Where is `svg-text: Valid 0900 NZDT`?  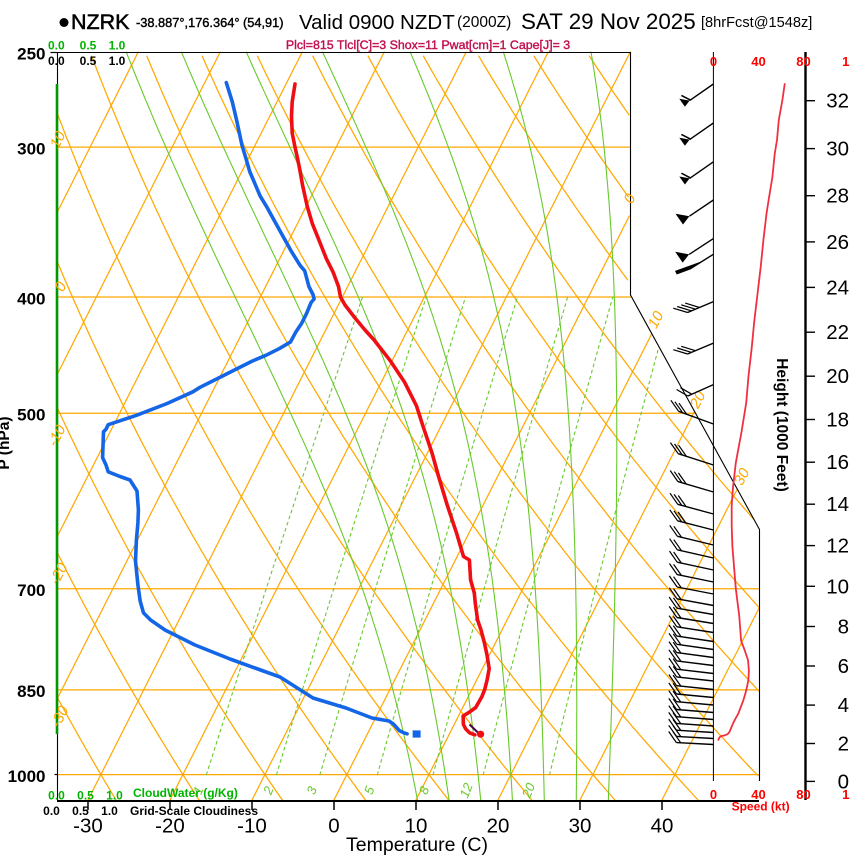 svg-text: Valid 0900 NZDT is located at coordinates (377, 22).